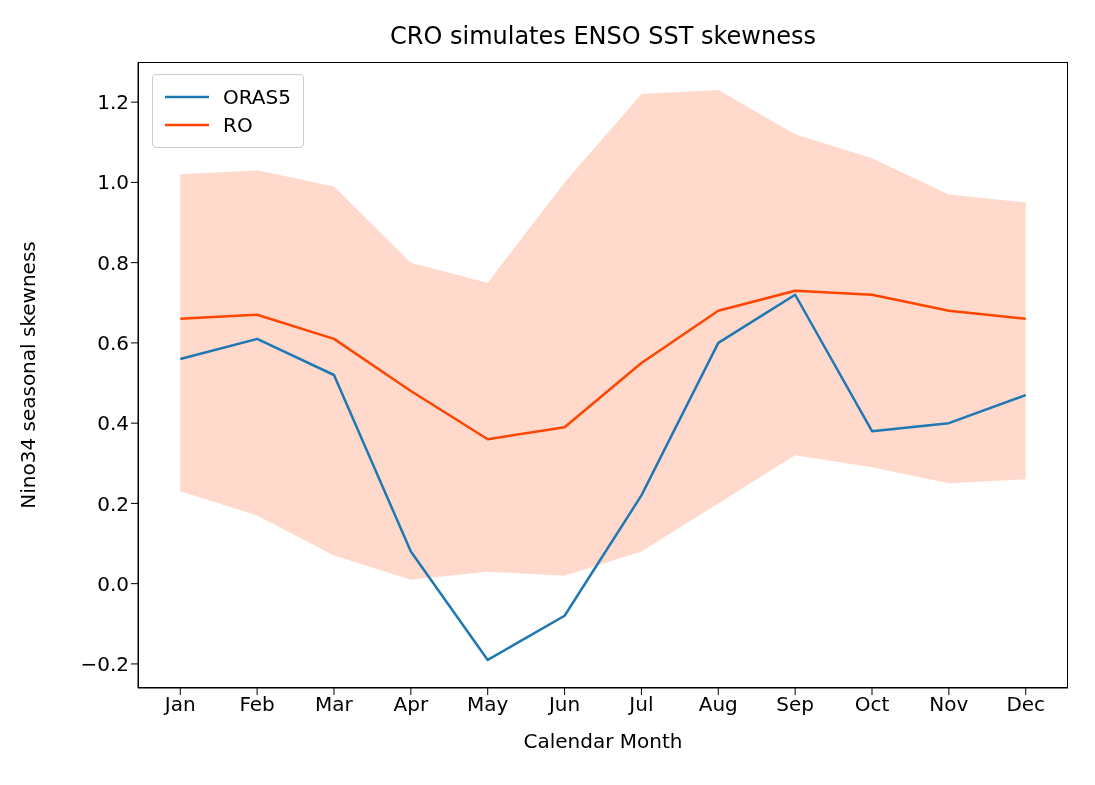  What do you see at coordinates (104, 664) in the screenshot?
I see `y-tick-label: −0.2` at bounding box center [104, 664].